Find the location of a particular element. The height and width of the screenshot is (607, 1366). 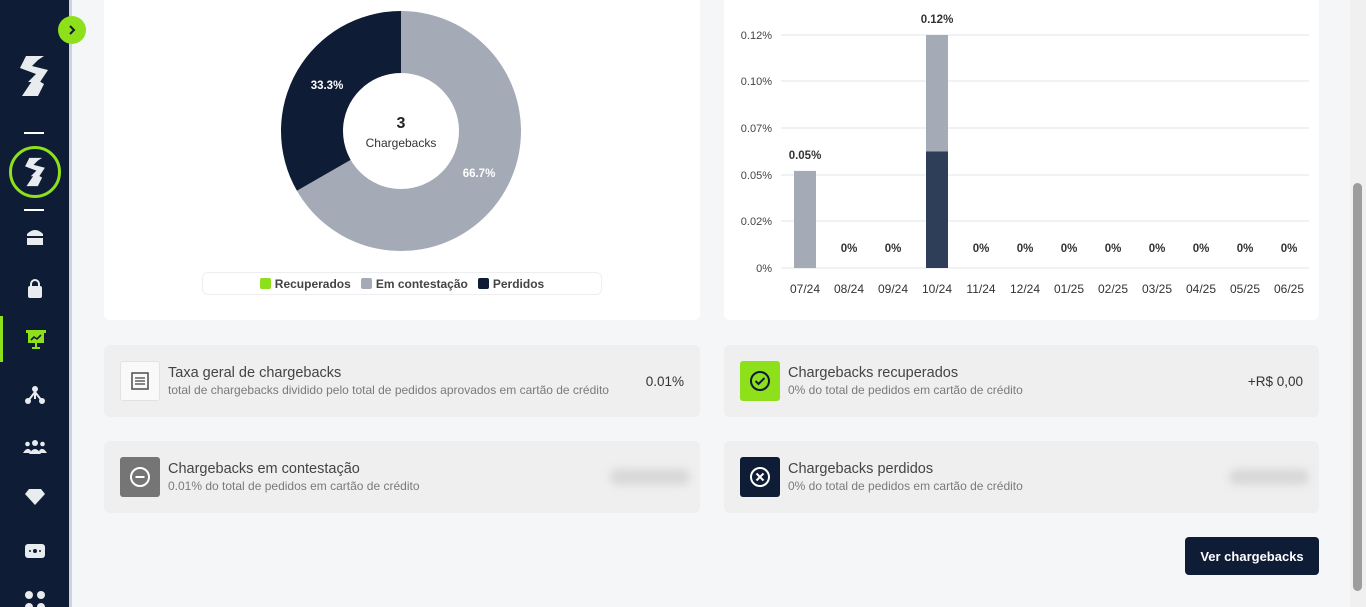

donut-legend: Recuperados Em contestação Perdidos is located at coordinates (402, 283).